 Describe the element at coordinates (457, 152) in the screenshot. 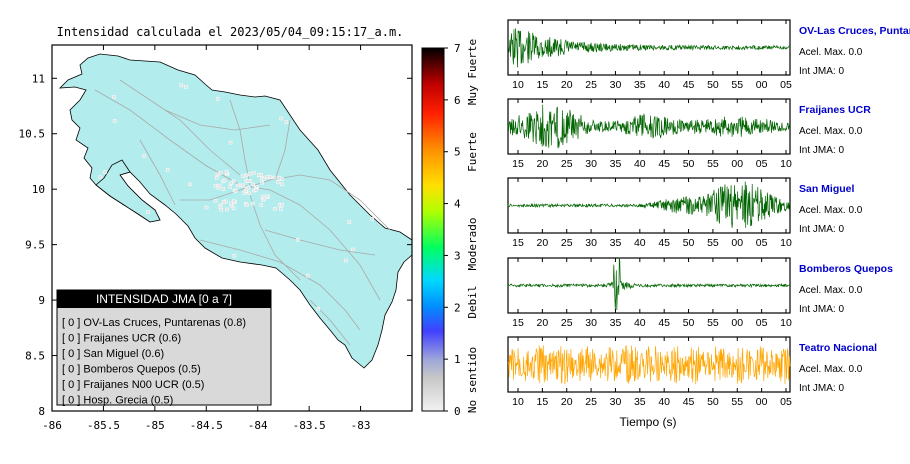

I see `colorbar-tick-label: 5` at that location.